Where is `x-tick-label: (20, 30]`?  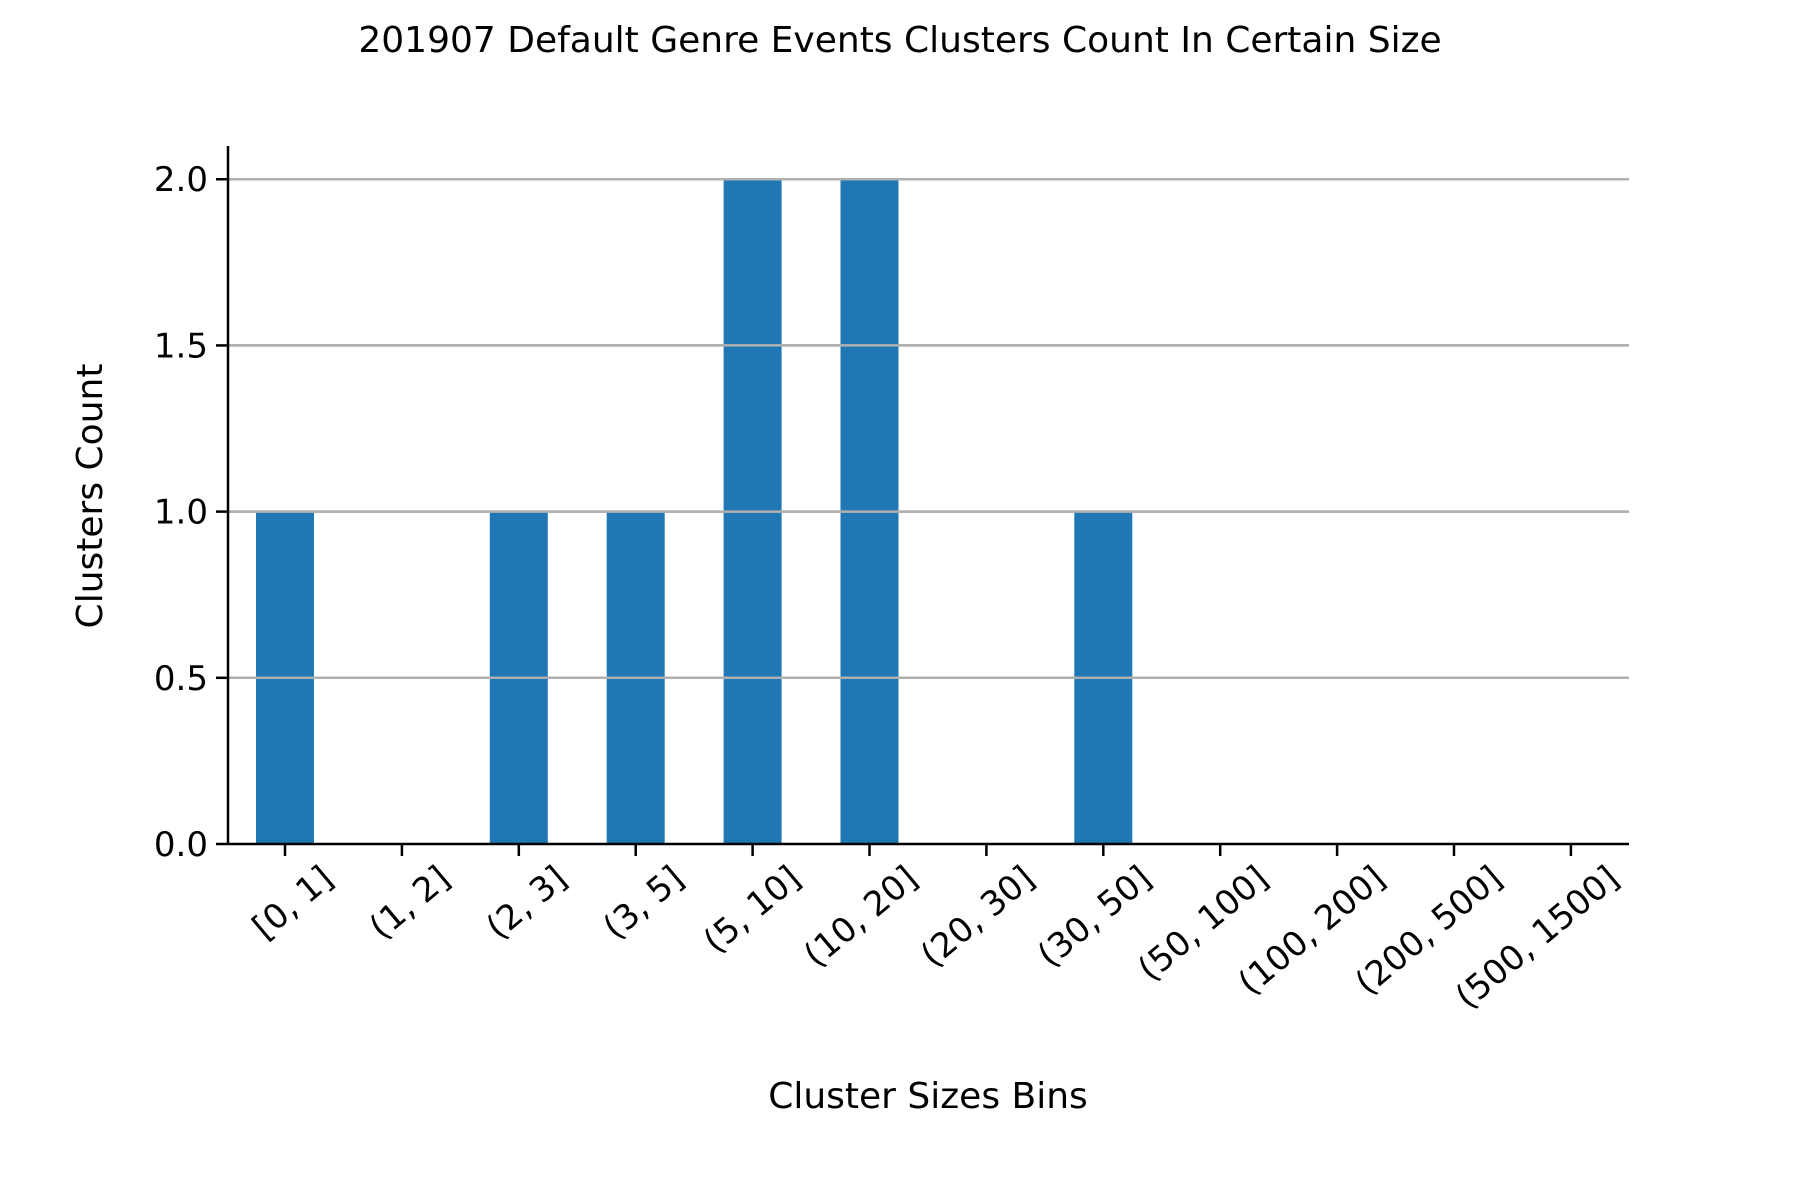 x-tick-label: (20, 30] is located at coordinates (977, 916).